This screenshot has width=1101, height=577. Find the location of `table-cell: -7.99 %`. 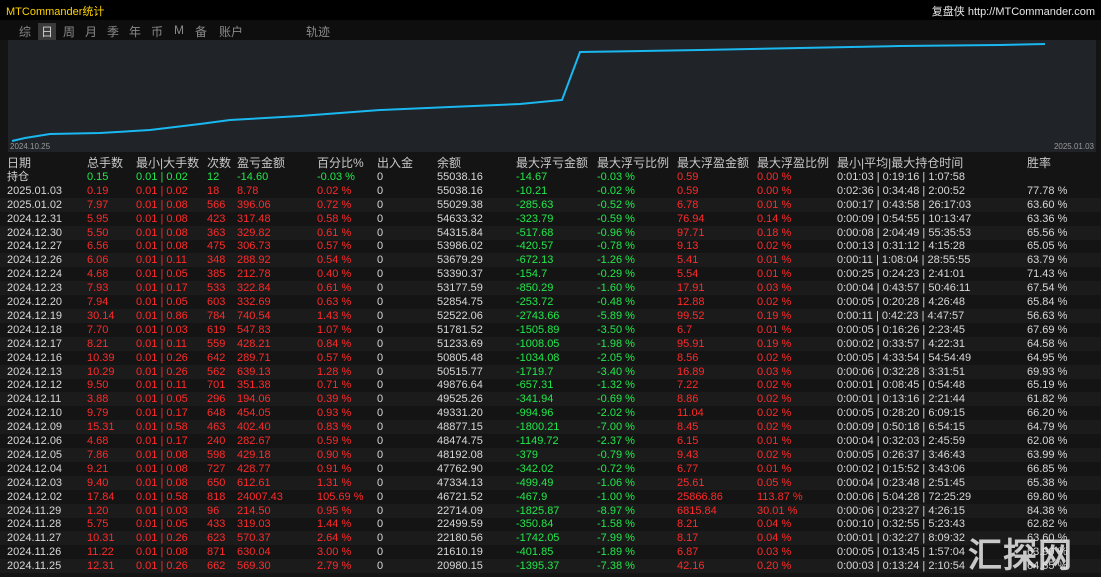

table-cell: -7.99 % is located at coordinates (616, 538).